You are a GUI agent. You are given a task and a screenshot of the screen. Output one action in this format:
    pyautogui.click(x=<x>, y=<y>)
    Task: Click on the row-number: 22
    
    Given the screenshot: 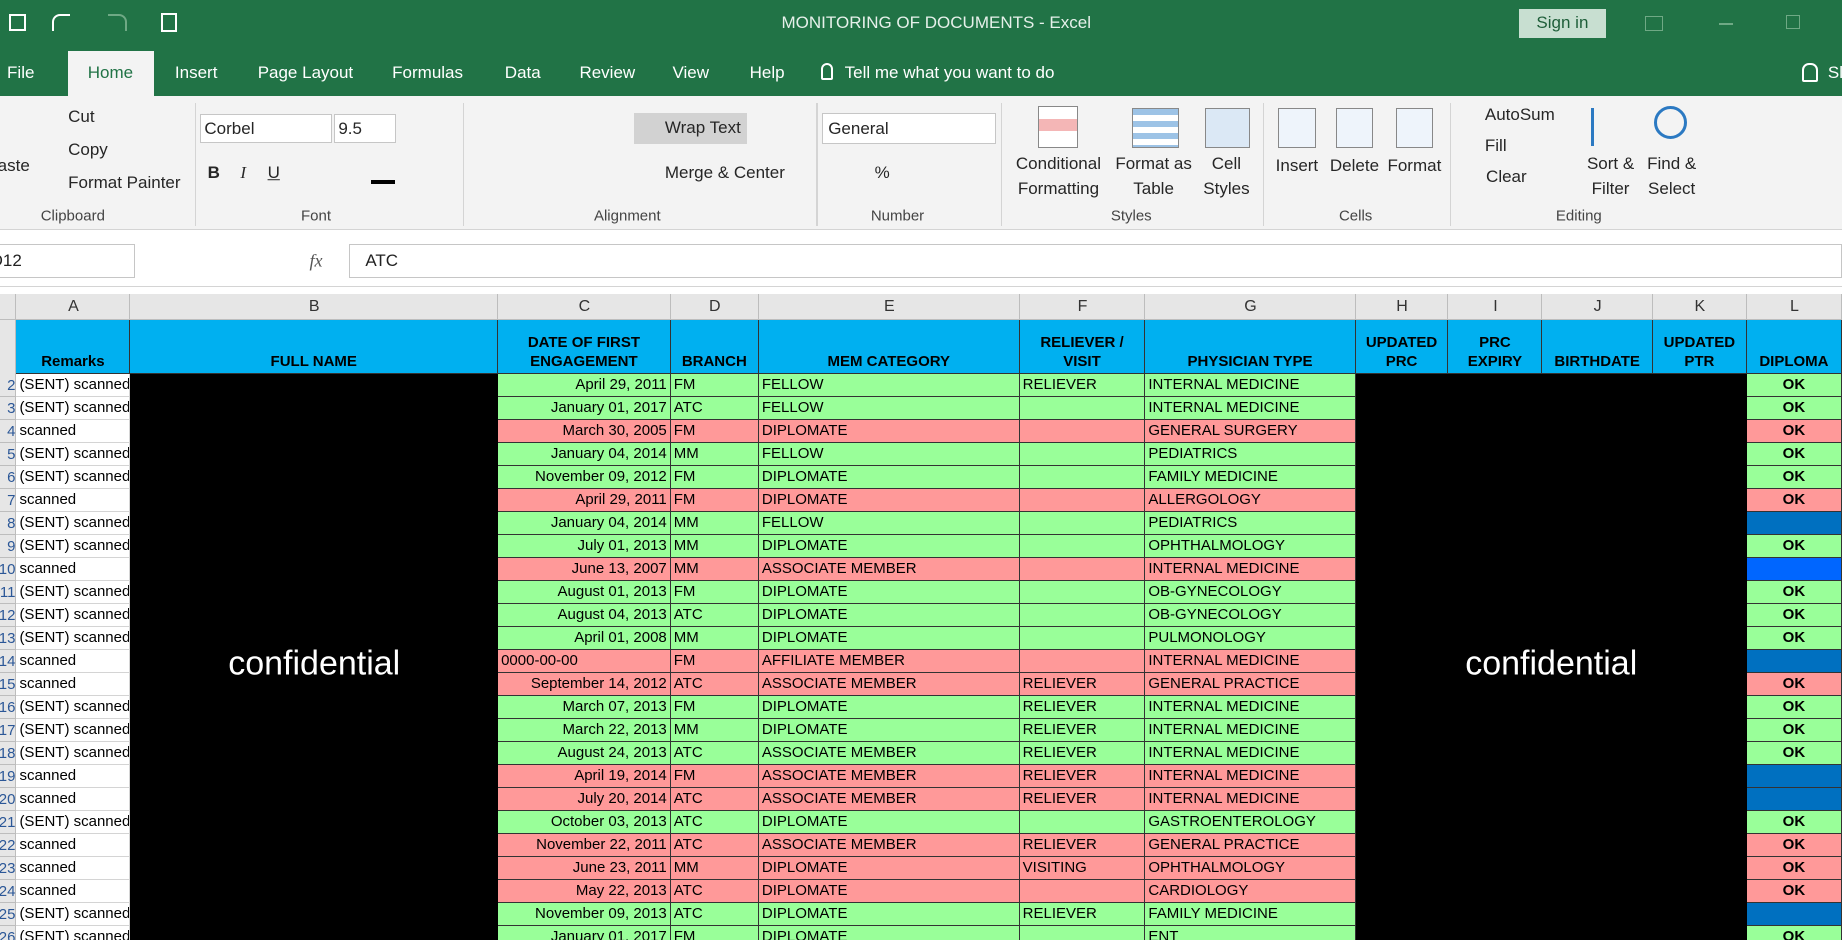 What is the action you would take?
    pyautogui.click(x=8, y=846)
    